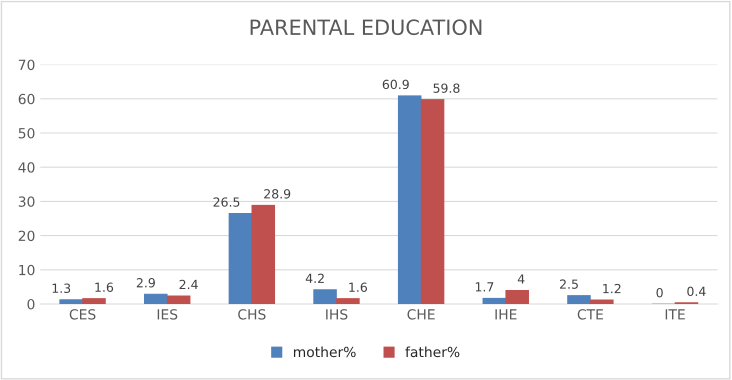 Image resolution: width=732 pixels, height=380 pixels. Describe the element at coordinates (395, 85) in the screenshot. I see `data-label: 60.9` at that location.